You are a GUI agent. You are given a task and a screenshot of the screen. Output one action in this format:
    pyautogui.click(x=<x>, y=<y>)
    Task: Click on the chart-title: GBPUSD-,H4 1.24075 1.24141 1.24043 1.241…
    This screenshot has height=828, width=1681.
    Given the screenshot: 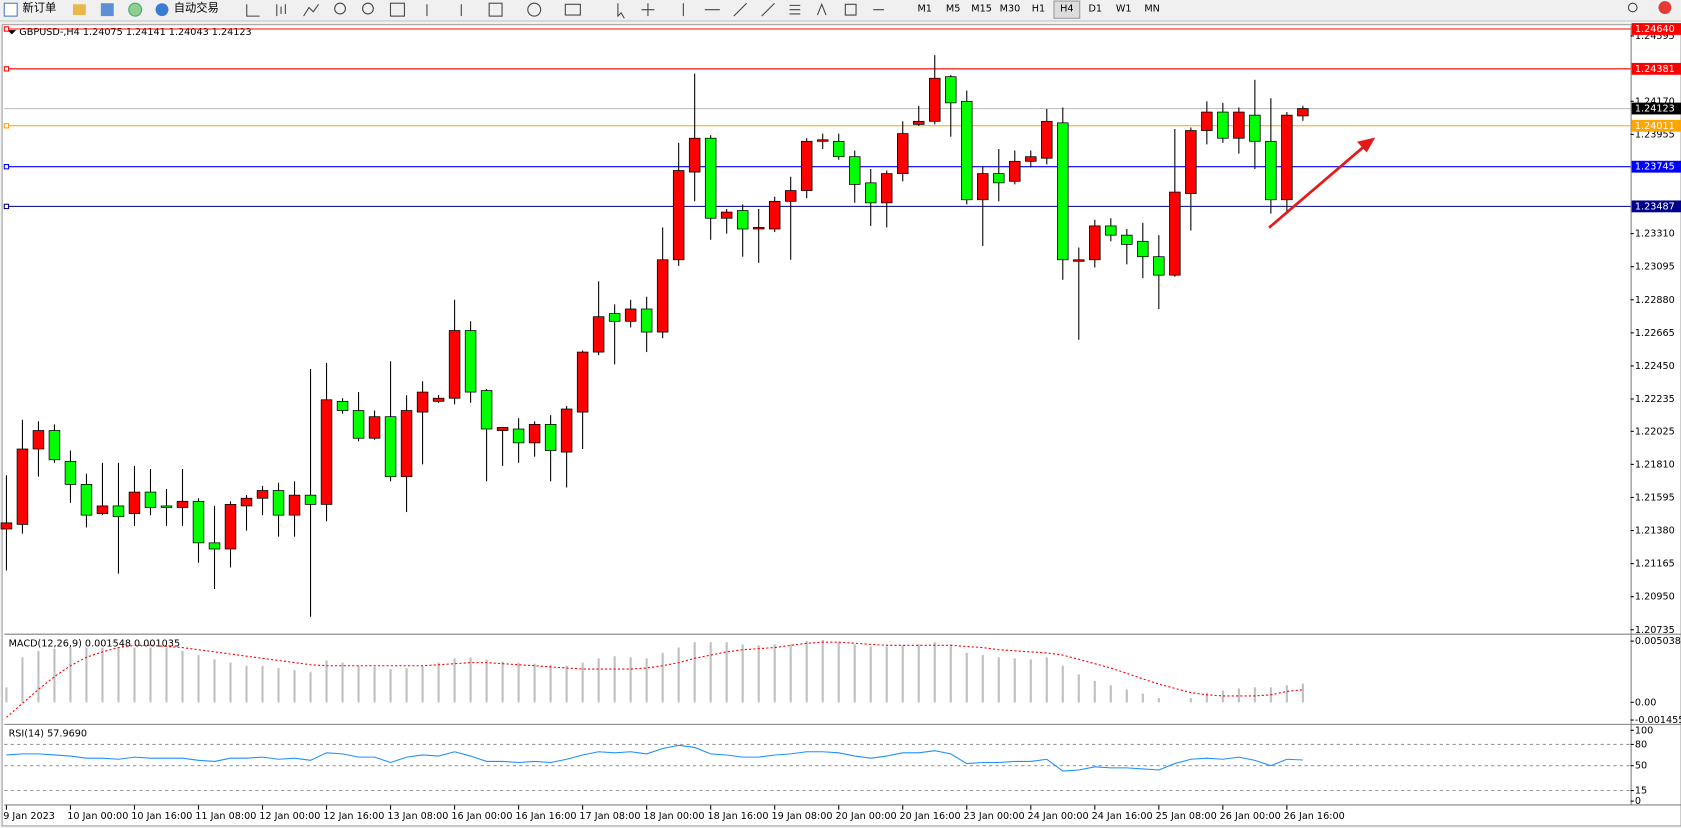 What is the action you would take?
    pyautogui.click(x=135, y=32)
    